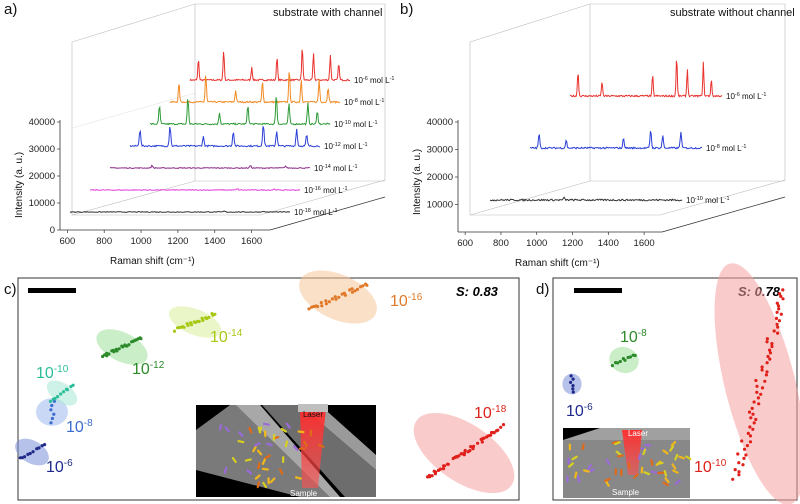  Describe the element at coordinates (42, 122) in the screenshot. I see `ytick-a-4: 40000` at that location.